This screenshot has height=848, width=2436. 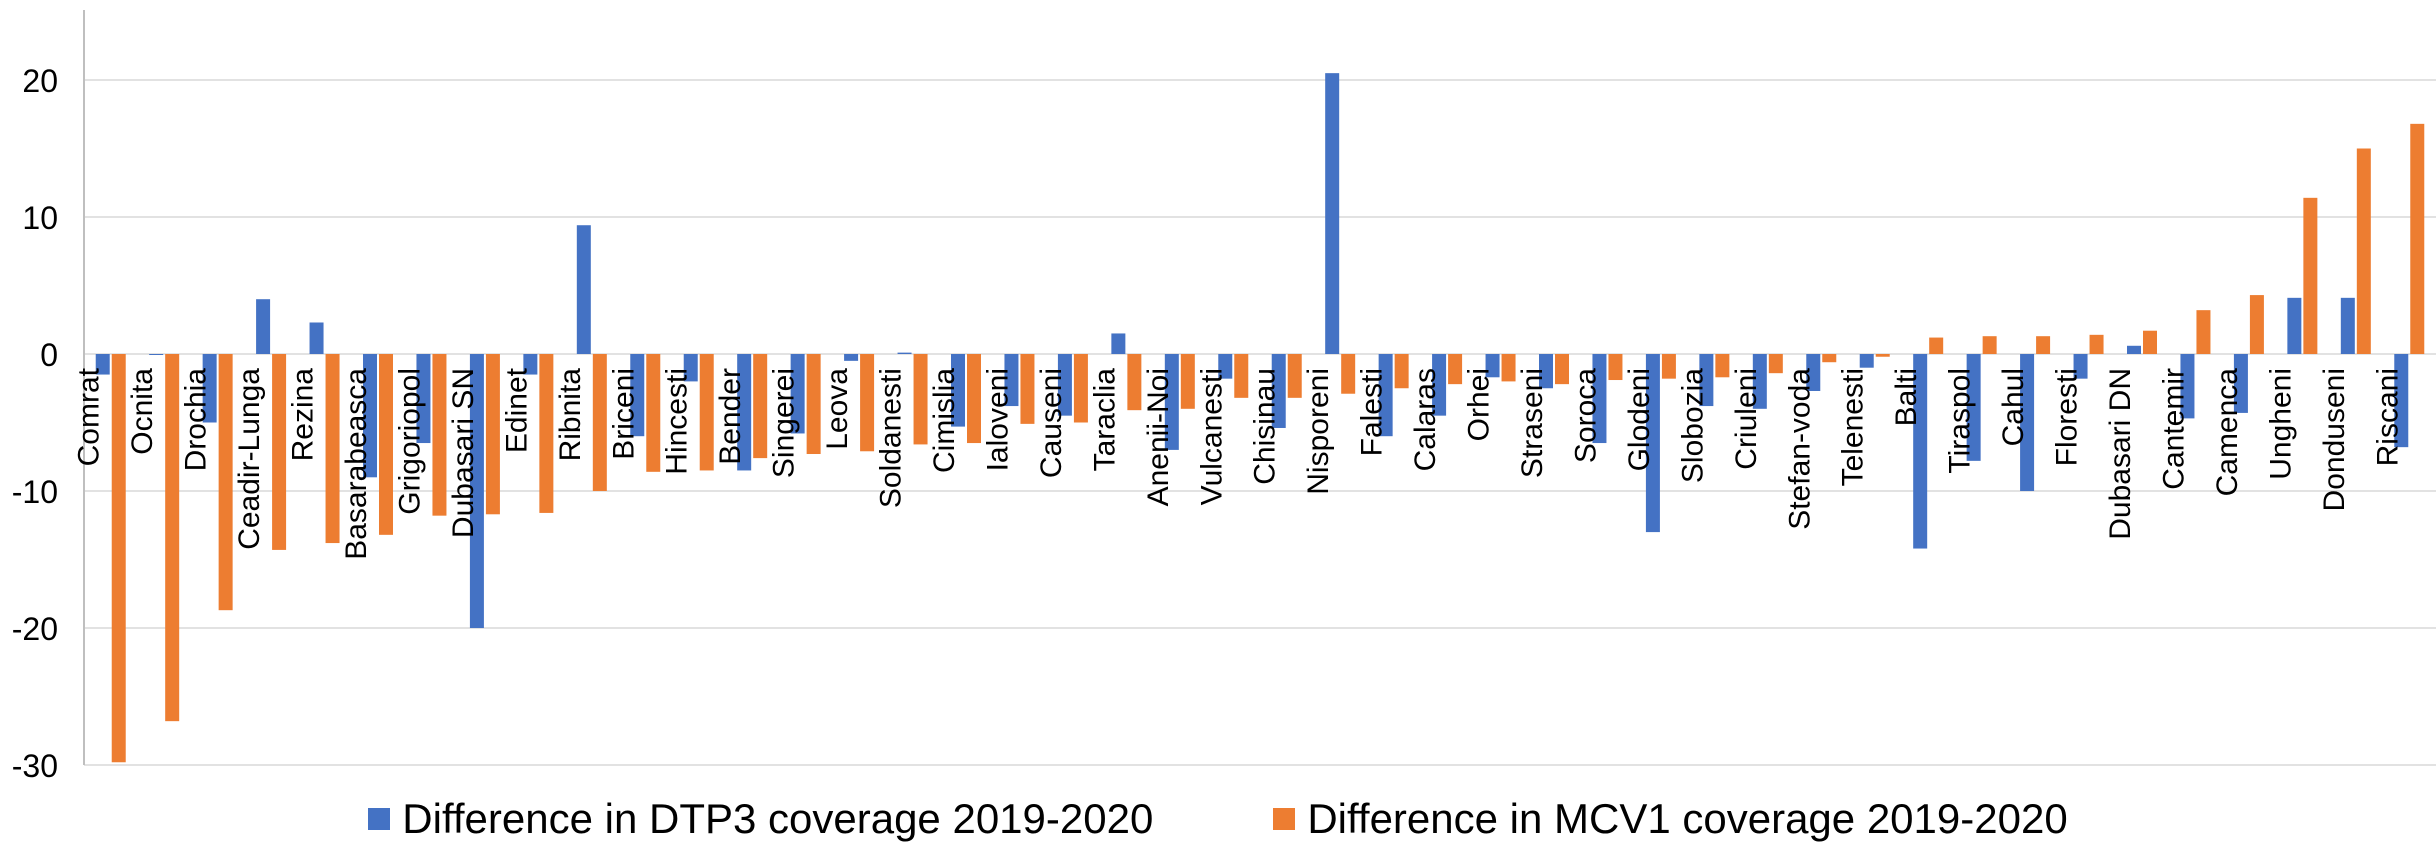 I want to click on category-label: Balti, so click(x=1906, y=397).